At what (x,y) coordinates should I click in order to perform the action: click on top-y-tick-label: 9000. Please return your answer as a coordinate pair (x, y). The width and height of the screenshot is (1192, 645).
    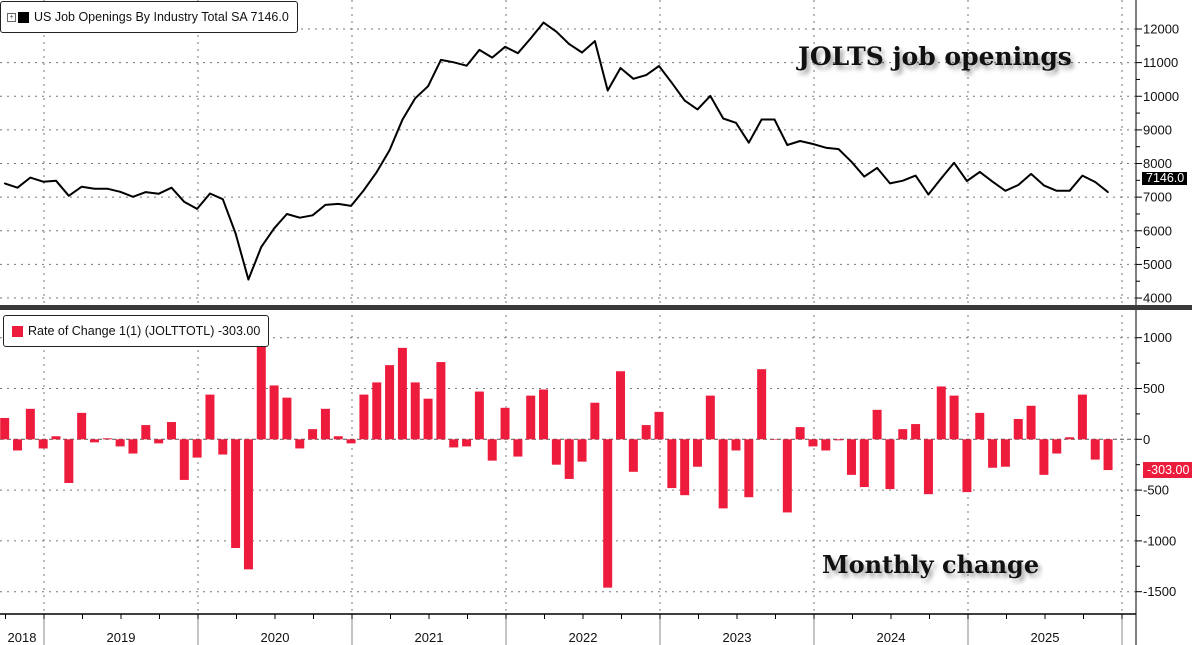
    Looking at the image, I should click on (1157, 129).